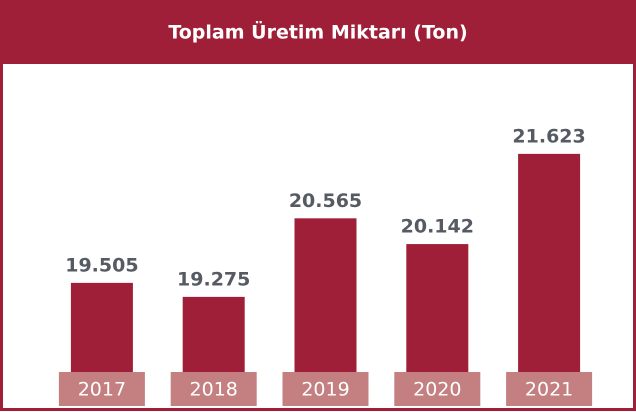 Image resolution: width=636 pixels, height=412 pixels. I want to click on x-tick-label: 2020, so click(437, 390).